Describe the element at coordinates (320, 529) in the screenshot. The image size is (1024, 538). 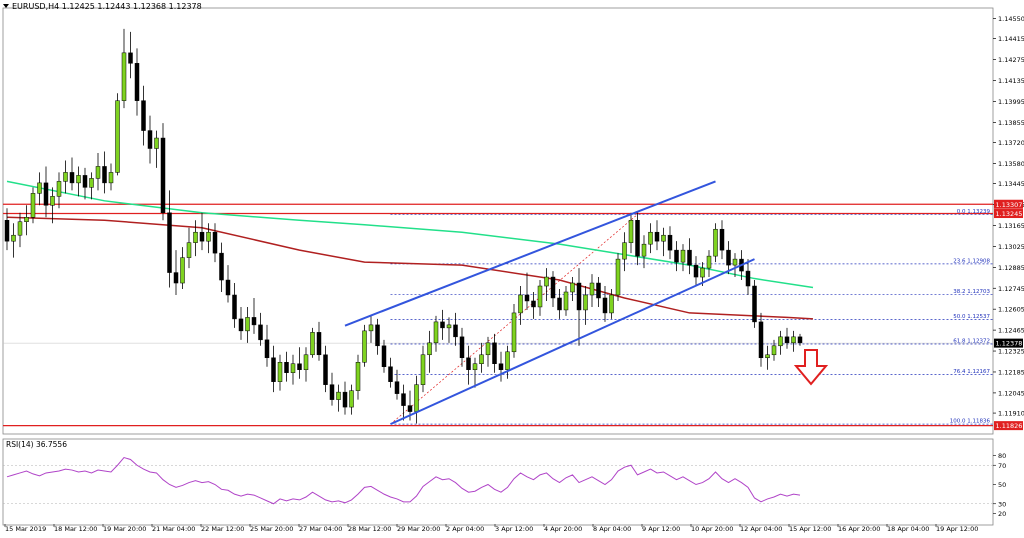
I see `x-tick-label: 27 Mar 04:00` at that location.